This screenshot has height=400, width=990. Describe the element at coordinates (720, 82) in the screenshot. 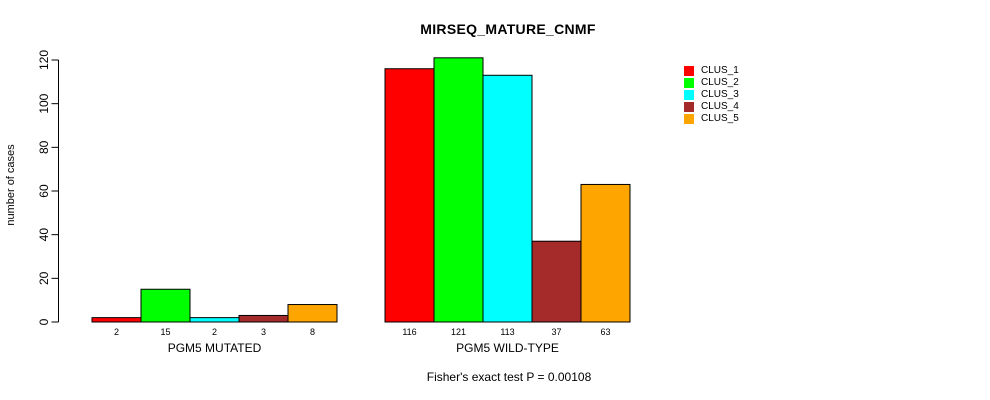

I see `legend-label: CLUS_2` at that location.